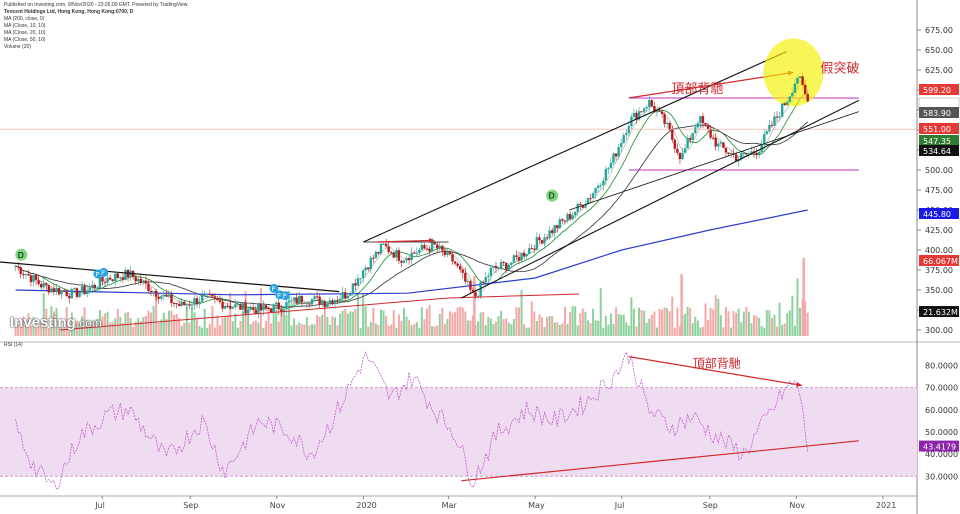  What do you see at coordinates (940, 261) in the screenshot?
I see `price-tag: 66.067M` at bounding box center [940, 261].